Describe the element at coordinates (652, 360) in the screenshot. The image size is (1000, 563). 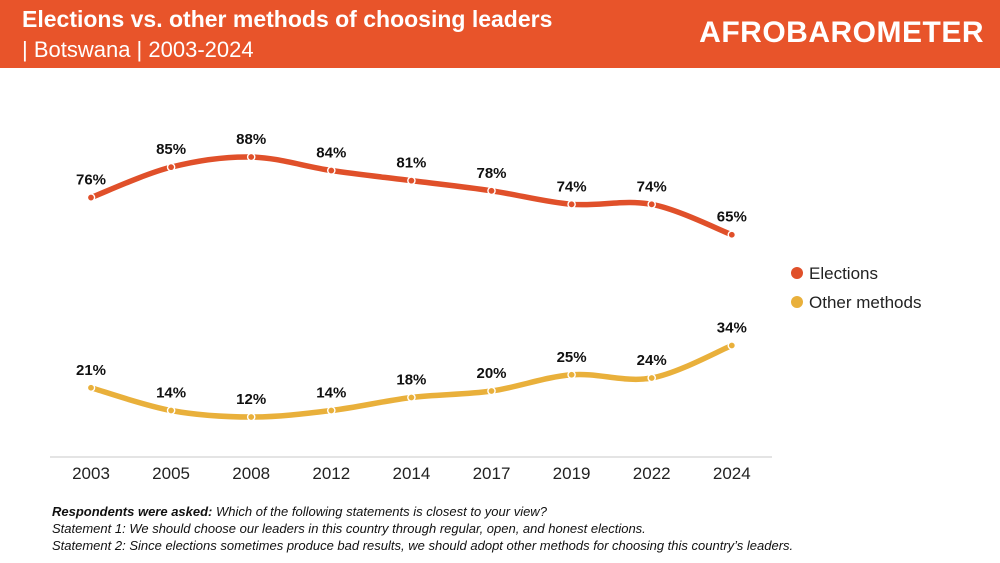
I see `data-label-other-methods: 24%` at that location.